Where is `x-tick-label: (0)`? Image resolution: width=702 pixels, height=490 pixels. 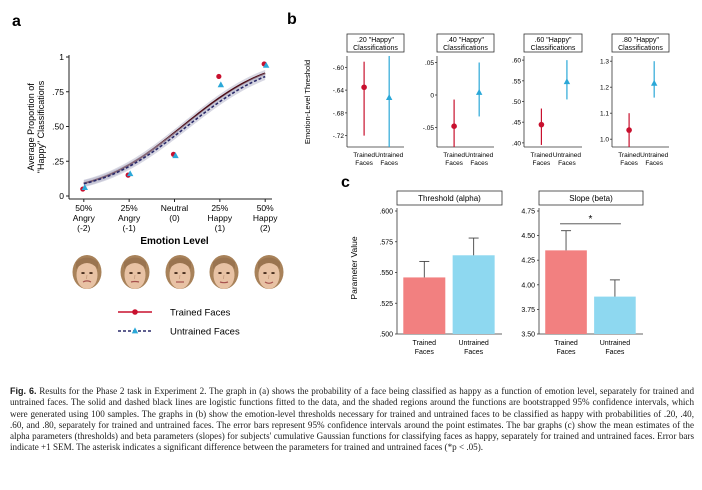
x-tick-label: (0) is located at coordinates (174, 218).